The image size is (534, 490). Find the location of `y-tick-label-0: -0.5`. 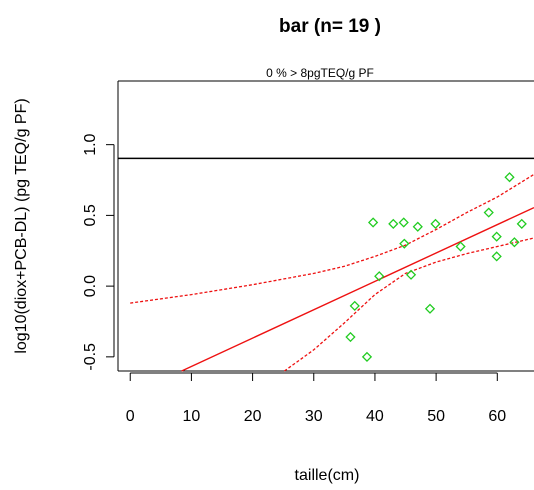

y-tick-label-0: -0.5 is located at coordinates (90, 357).